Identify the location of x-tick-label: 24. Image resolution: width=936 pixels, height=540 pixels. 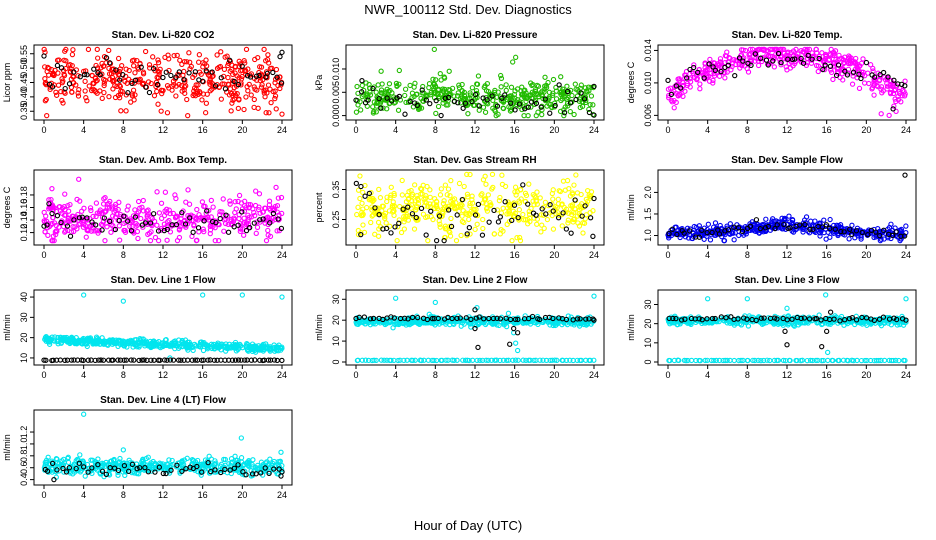
(906, 375).